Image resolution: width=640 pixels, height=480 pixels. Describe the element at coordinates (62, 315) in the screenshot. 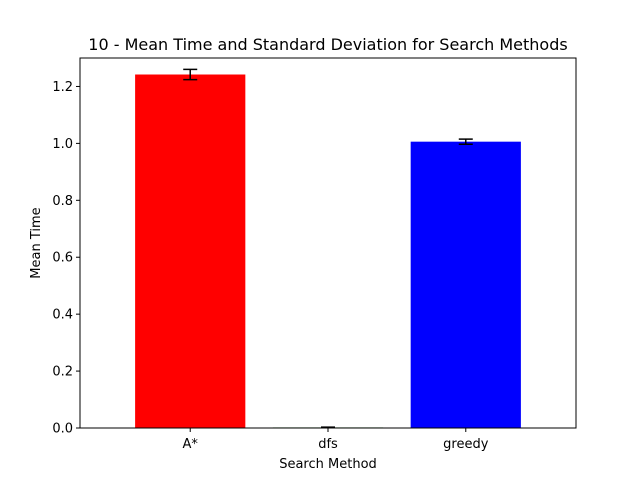

I see `y-tick-label: 0.4` at that location.